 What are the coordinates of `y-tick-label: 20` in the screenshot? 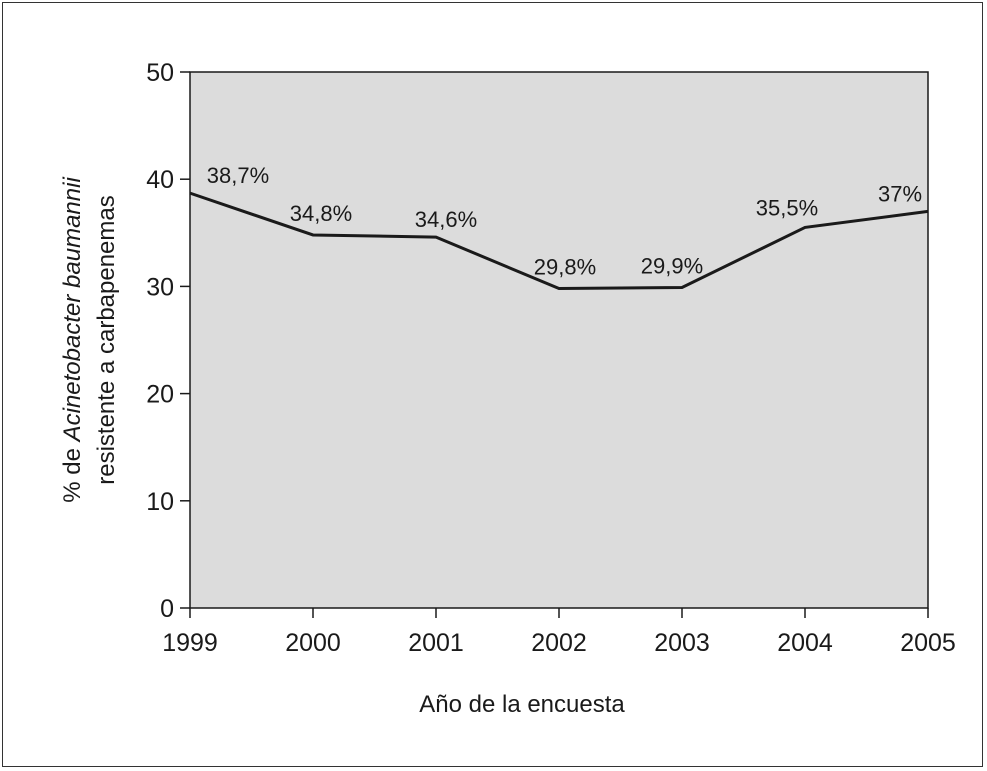 It's located at (160, 395).